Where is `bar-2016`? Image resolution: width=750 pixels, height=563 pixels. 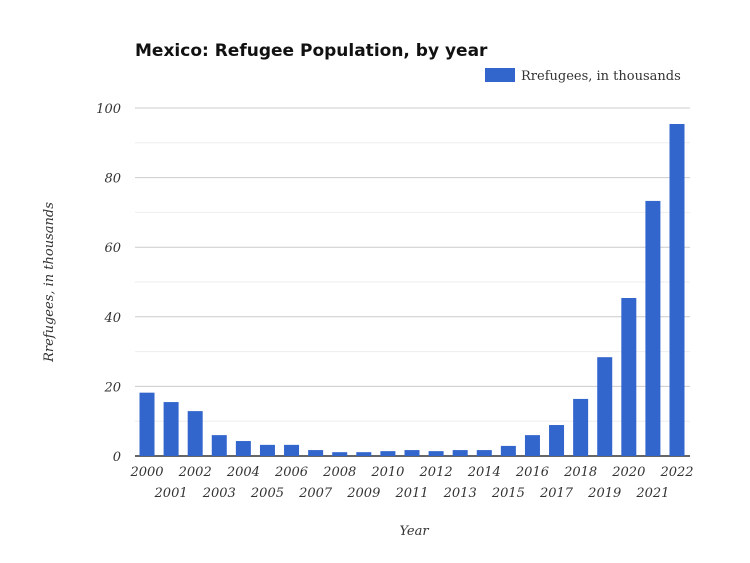 bar-2016 is located at coordinates (532, 445).